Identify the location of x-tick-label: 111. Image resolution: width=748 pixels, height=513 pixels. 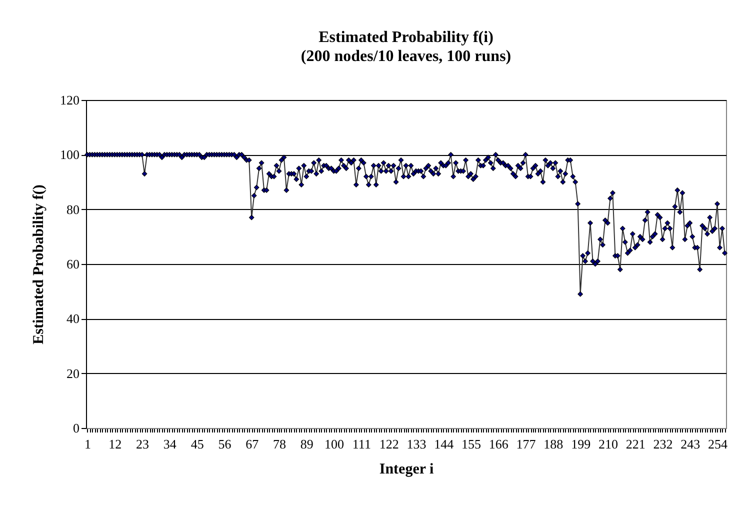
(361, 444).